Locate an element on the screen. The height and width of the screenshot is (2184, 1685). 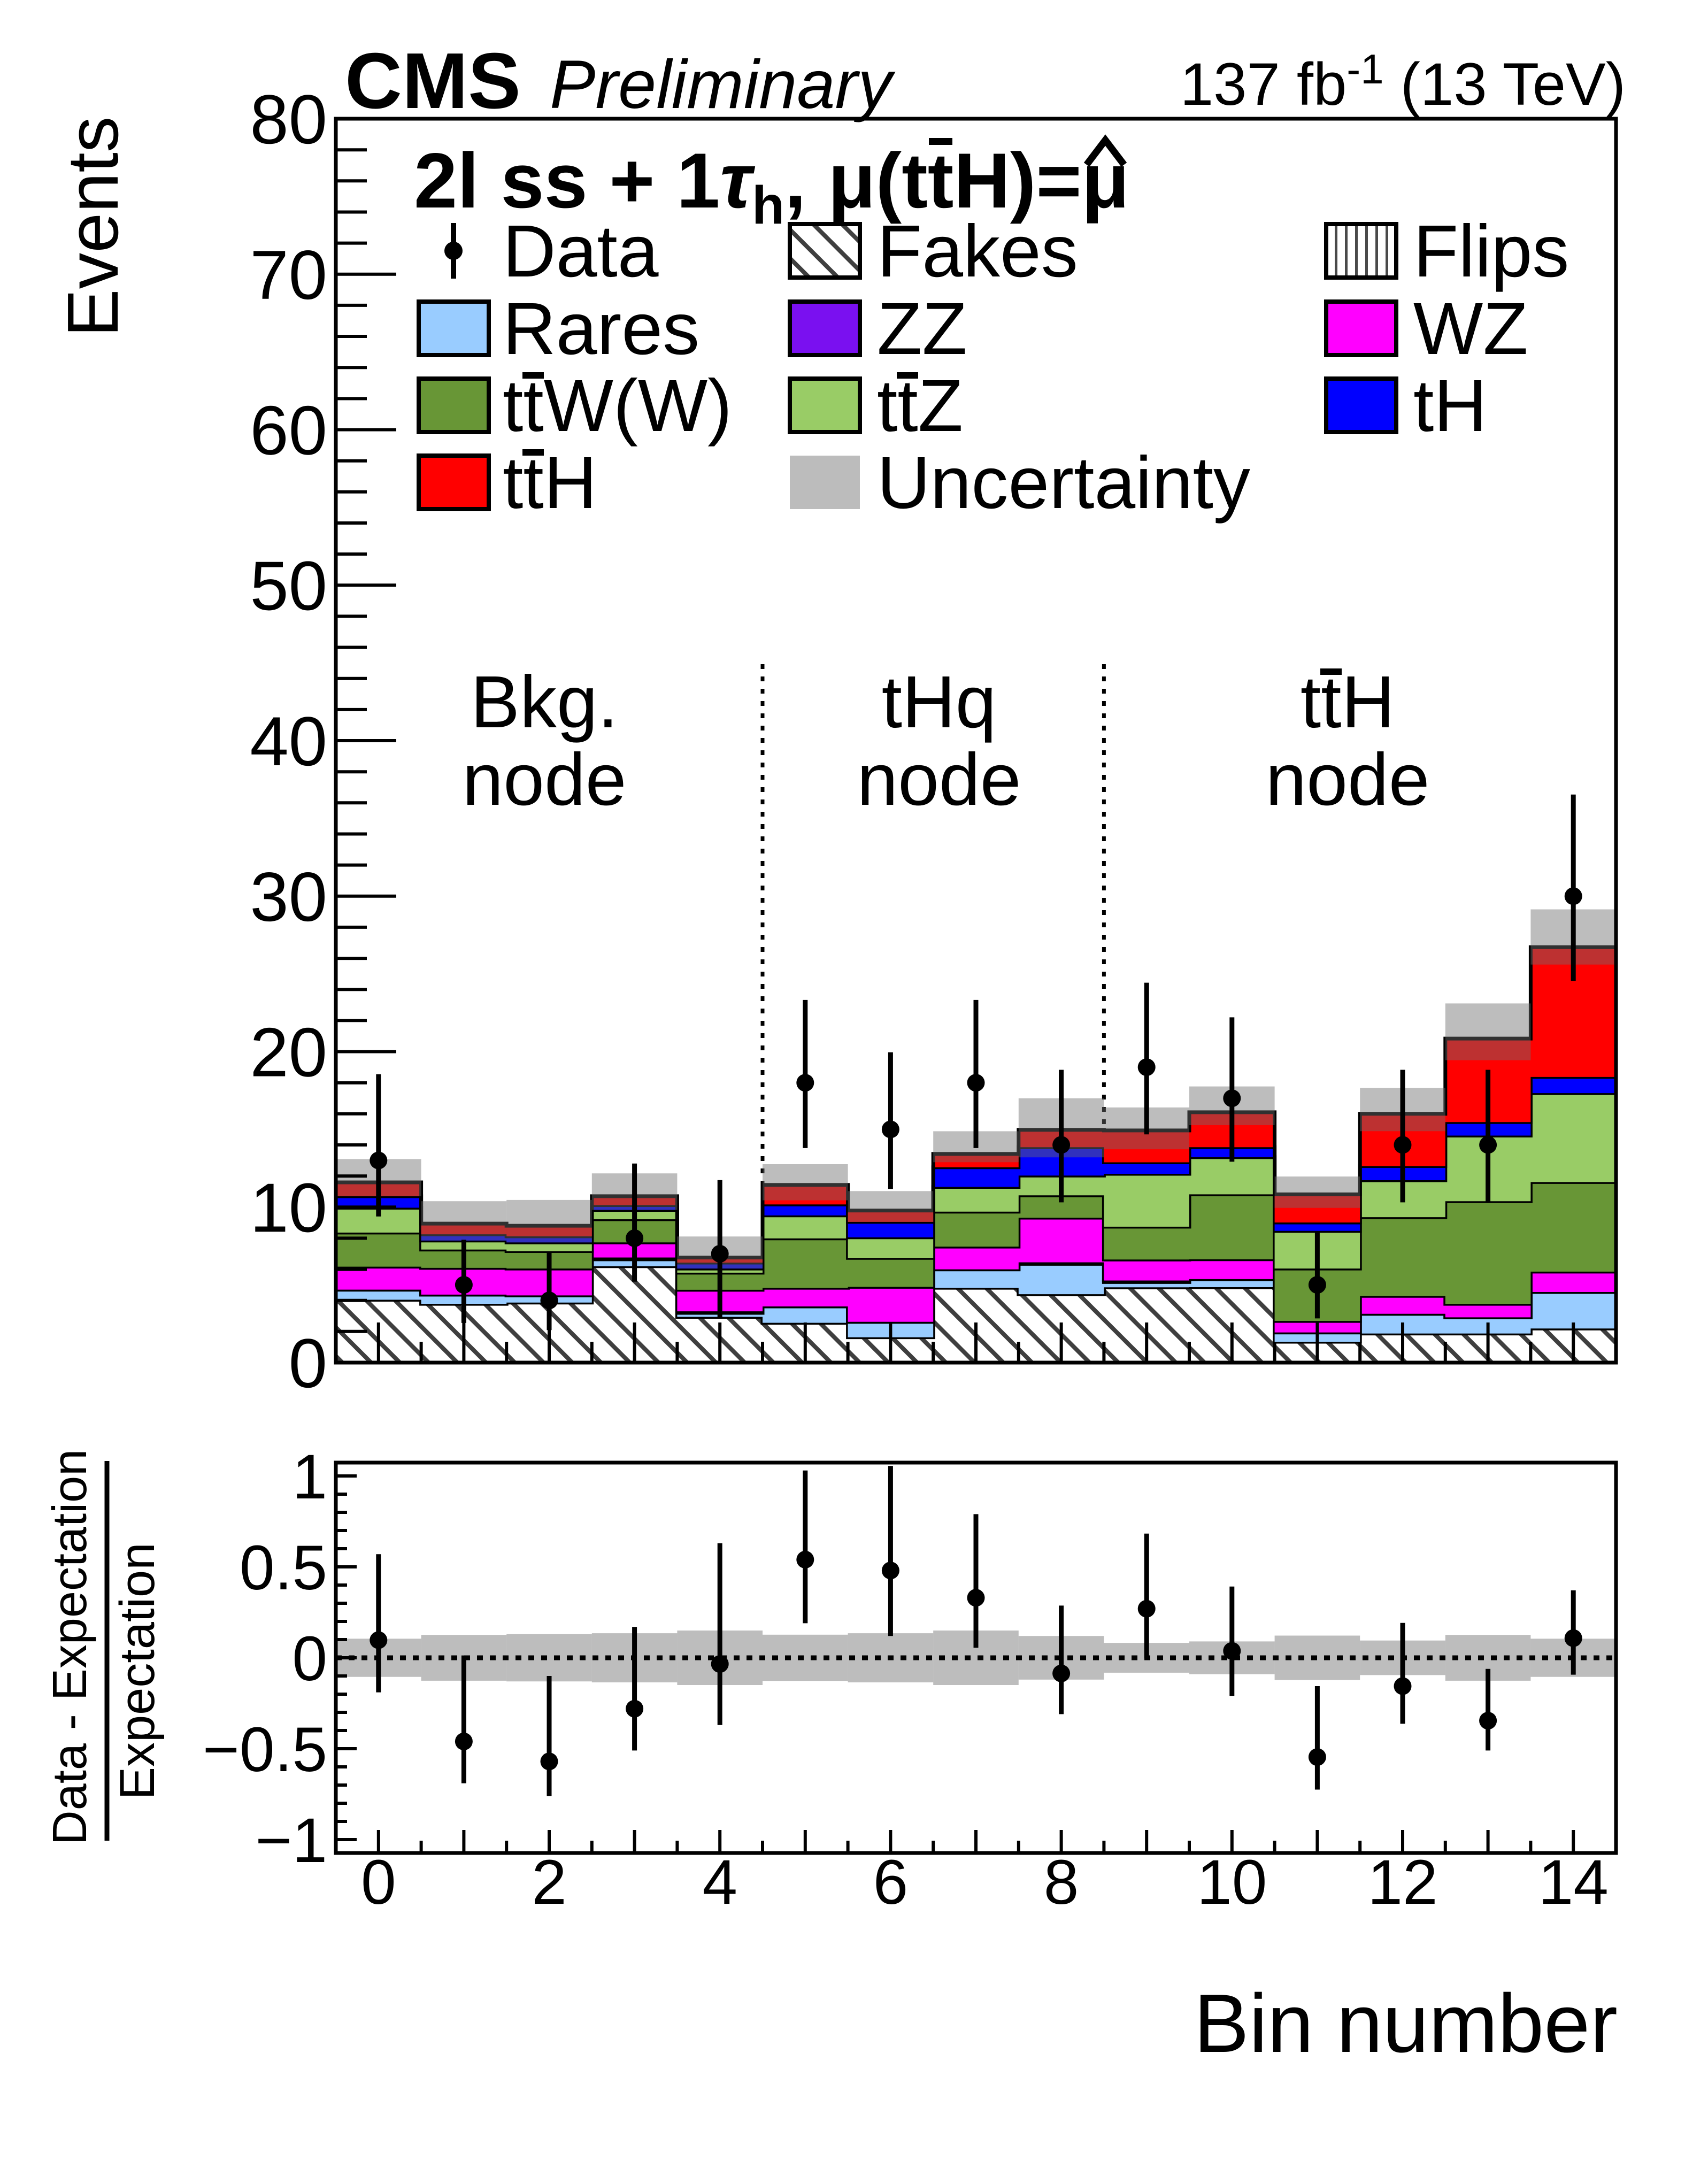
svg-text: 12 is located at coordinates (1402, 1883).